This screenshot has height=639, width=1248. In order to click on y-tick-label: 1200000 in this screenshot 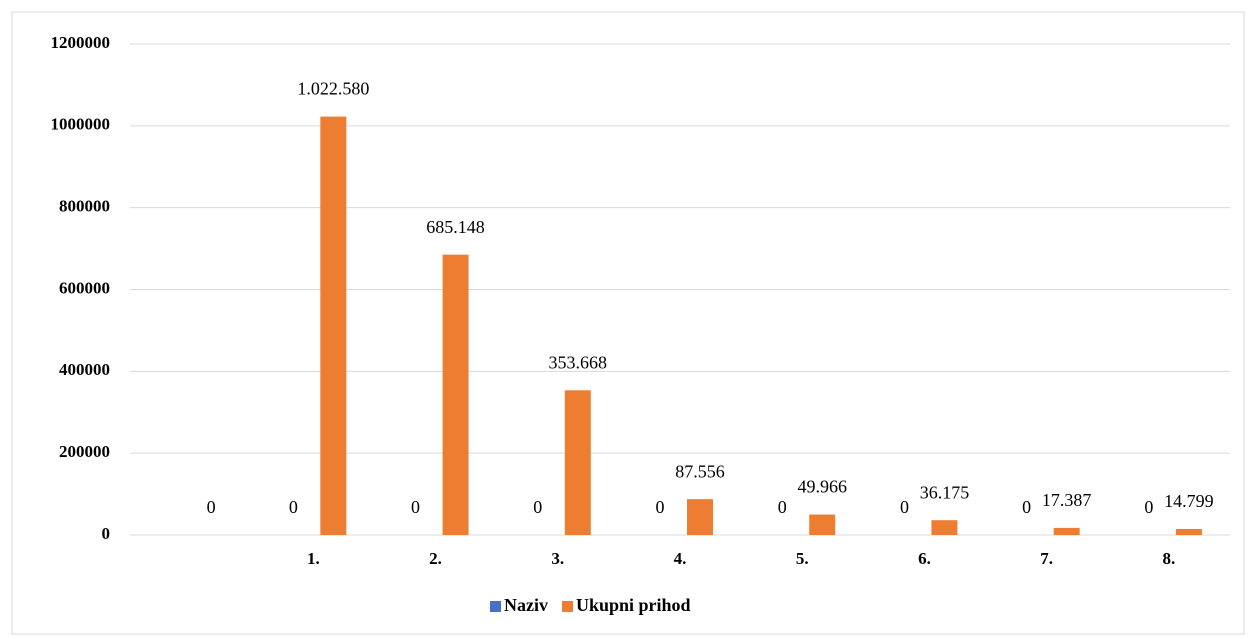, I will do `click(81, 42)`.